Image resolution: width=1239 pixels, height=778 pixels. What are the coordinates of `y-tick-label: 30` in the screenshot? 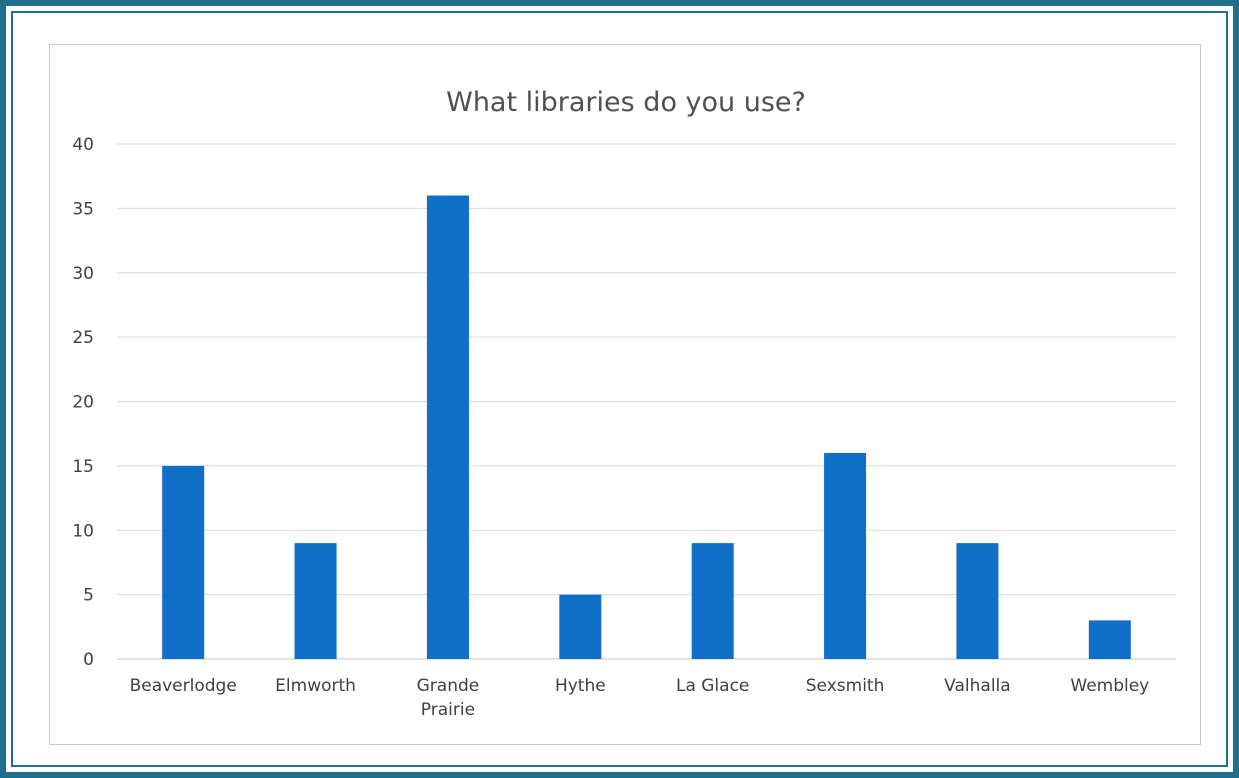 It's located at (83, 274).